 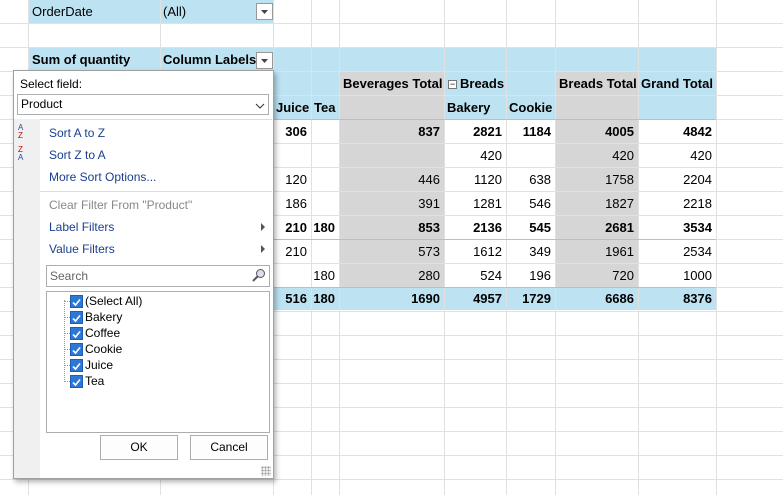 I want to click on pivot-cell: 1729, so click(x=536, y=298).